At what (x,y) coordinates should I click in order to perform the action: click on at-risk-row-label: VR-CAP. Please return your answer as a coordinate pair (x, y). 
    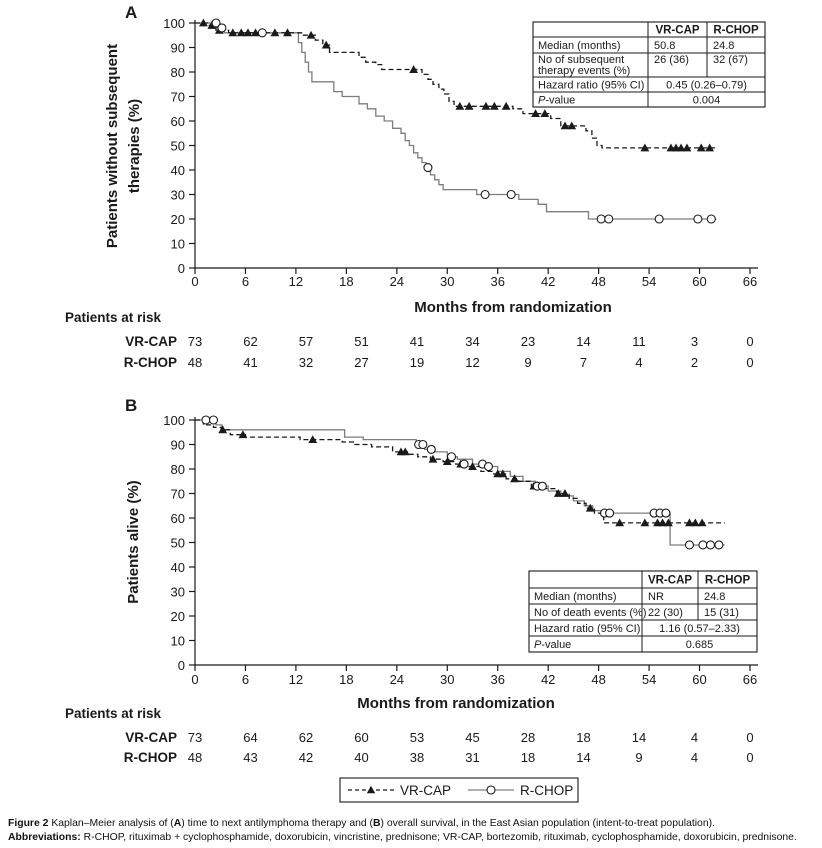
    Looking at the image, I should click on (151, 737).